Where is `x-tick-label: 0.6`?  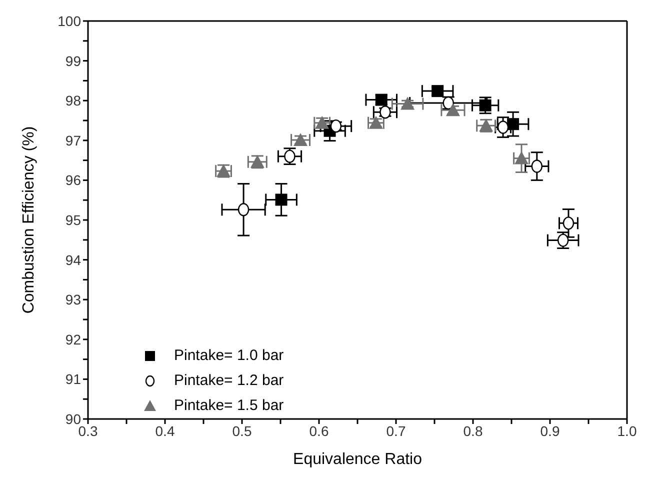
x-tick-label: 0.6 is located at coordinates (319, 430).